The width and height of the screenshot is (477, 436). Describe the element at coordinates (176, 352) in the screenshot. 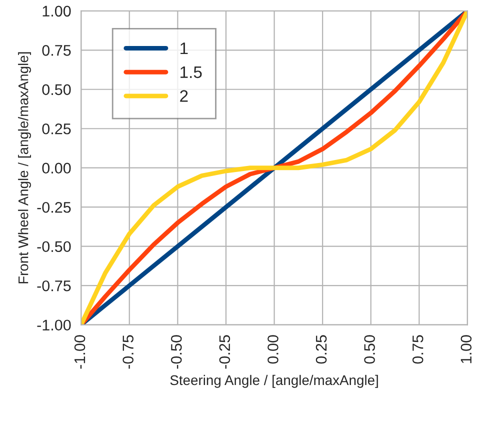

I see `x-tick-label: -0.50` at that location.